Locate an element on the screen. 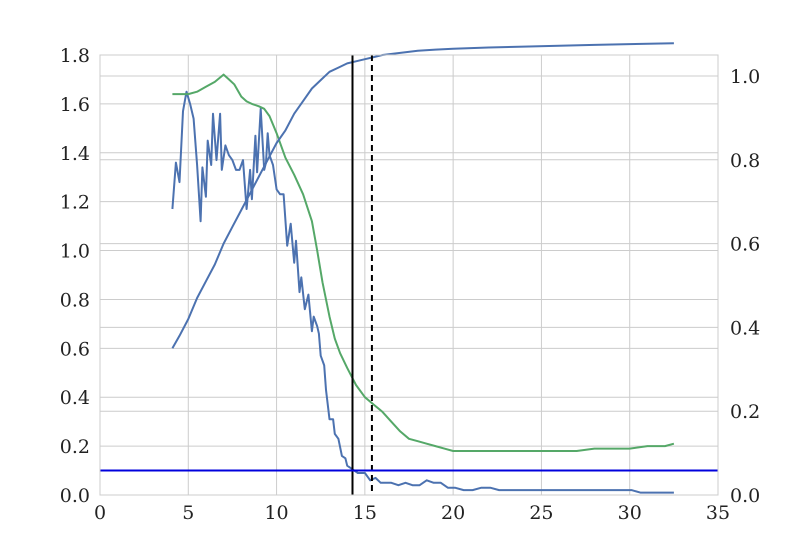 The height and width of the screenshot is (550, 800). y2-tick-label: 0.6 is located at coordinates (745, 245).